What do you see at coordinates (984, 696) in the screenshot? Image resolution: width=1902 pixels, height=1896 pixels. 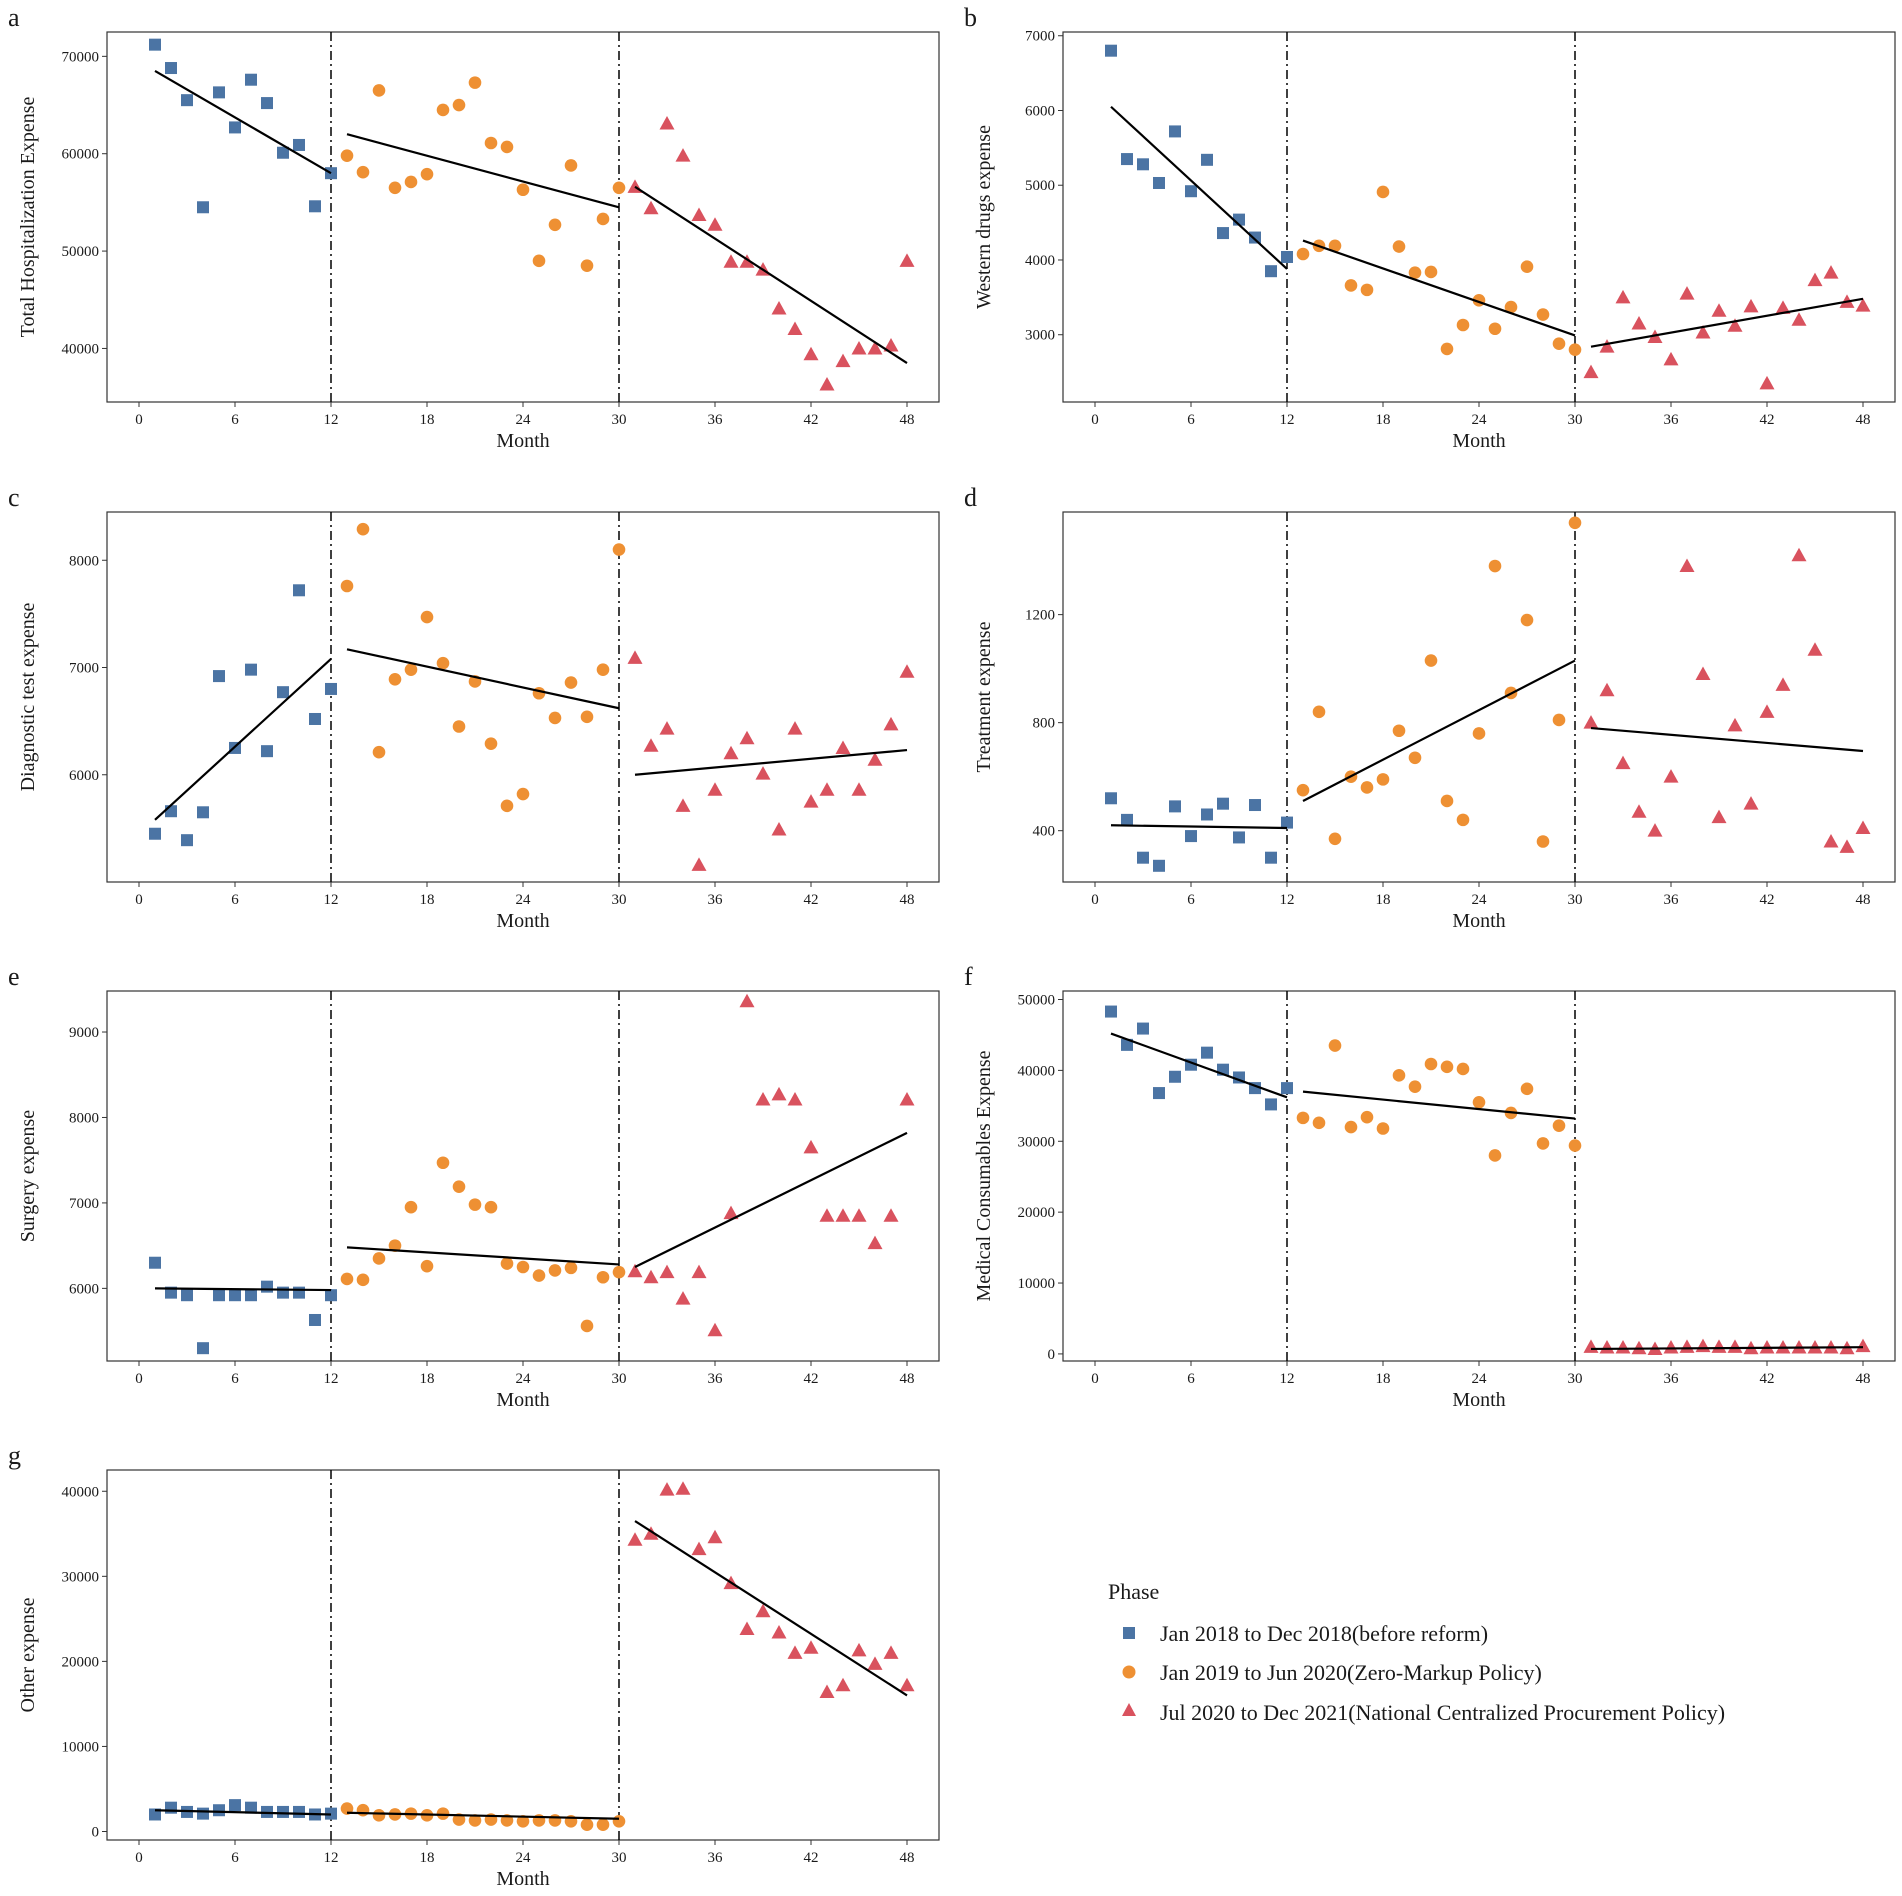 I see `y-axis-title: Treatment expense` at bounding box center [984, 696].